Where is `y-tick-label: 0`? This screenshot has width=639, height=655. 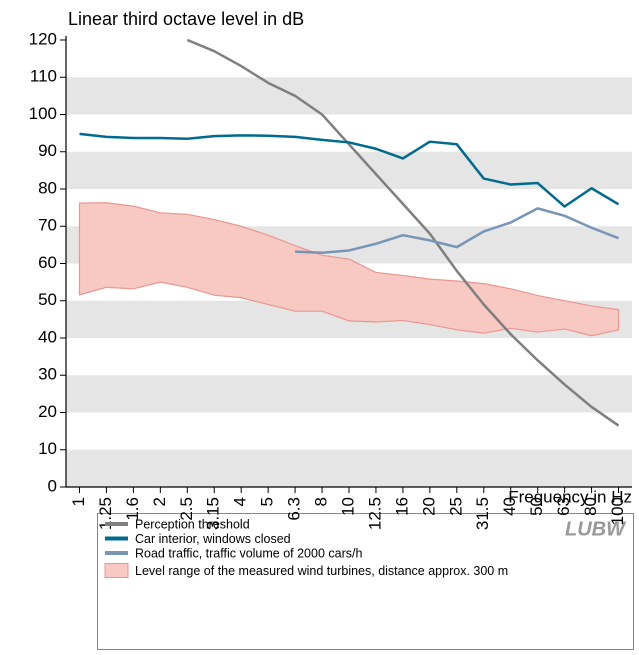
y-tick-label: 0 is located at coordinates (52, 485).